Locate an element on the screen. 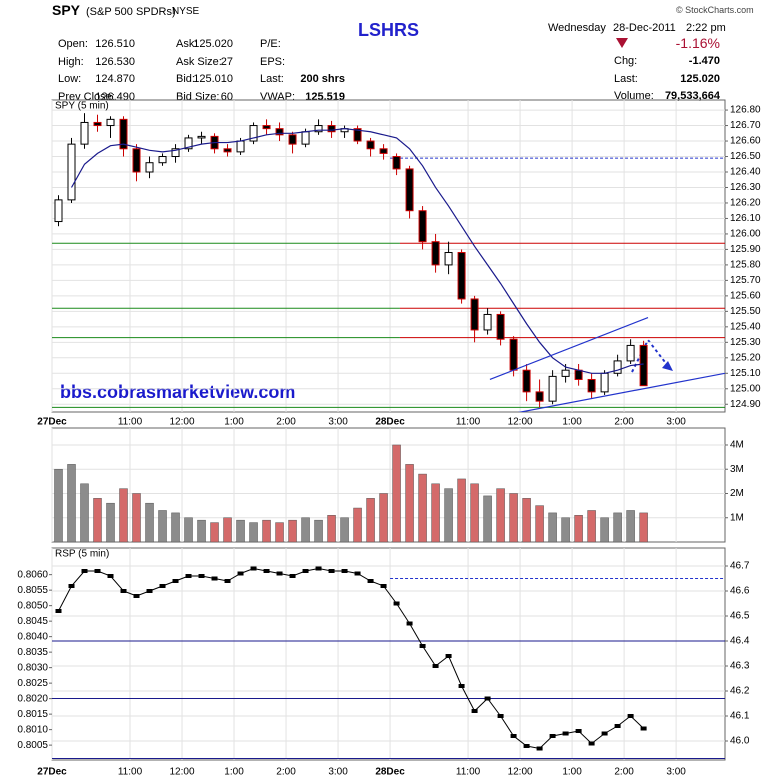  stat-value: 125.020 is located at coordinates (700, 78).